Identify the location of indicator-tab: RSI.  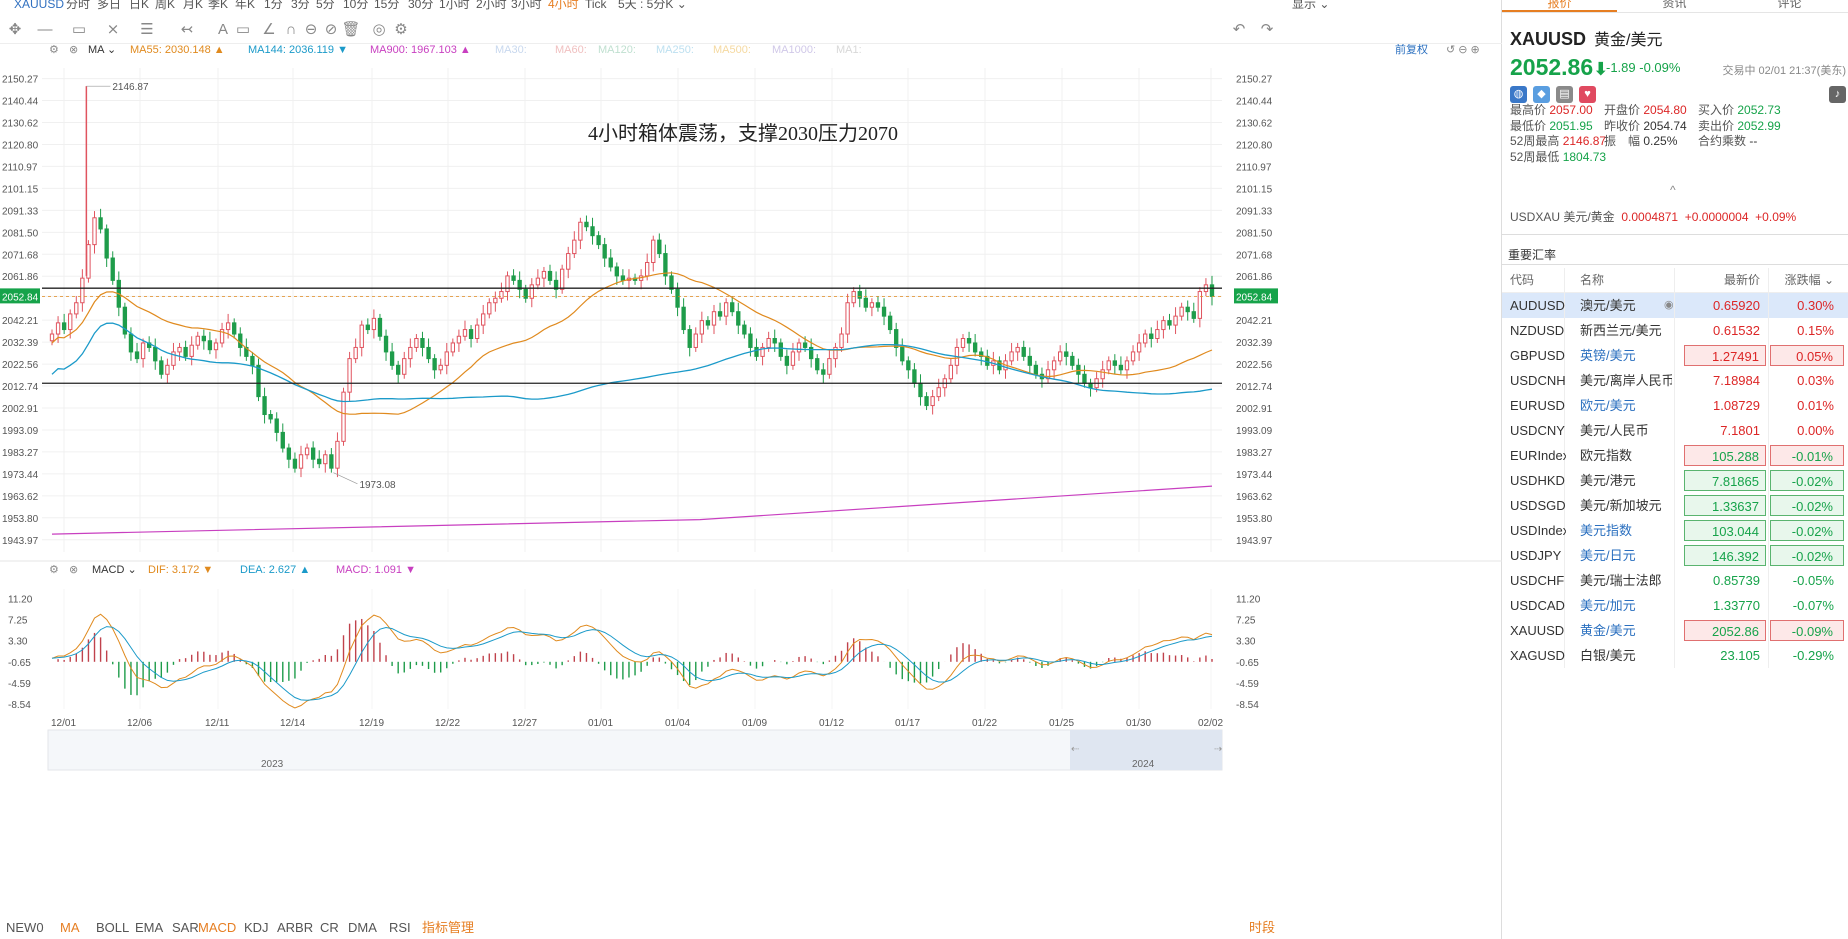
(400, 927).